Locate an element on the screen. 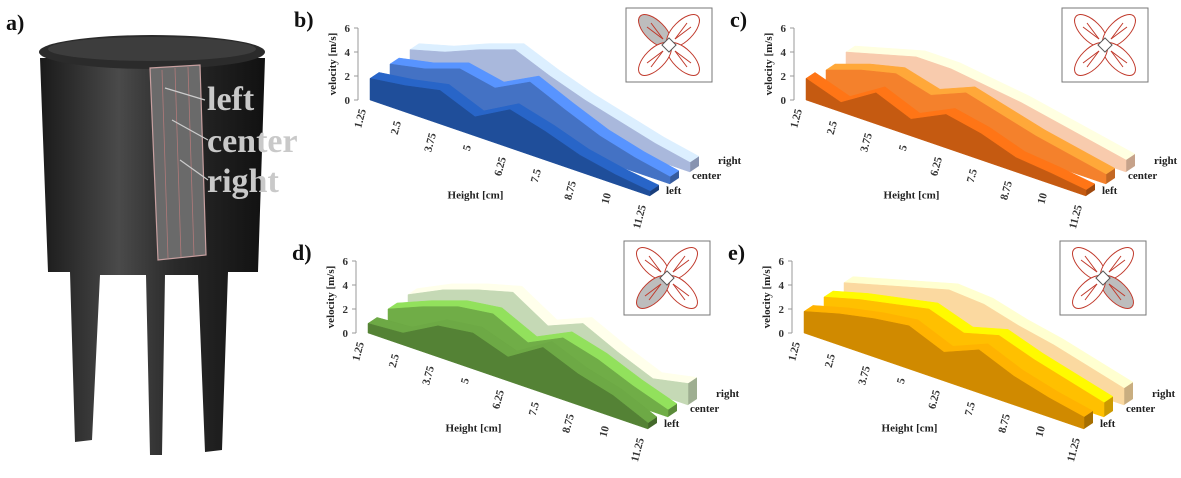  window-lines is located at coordinates (178, 162).